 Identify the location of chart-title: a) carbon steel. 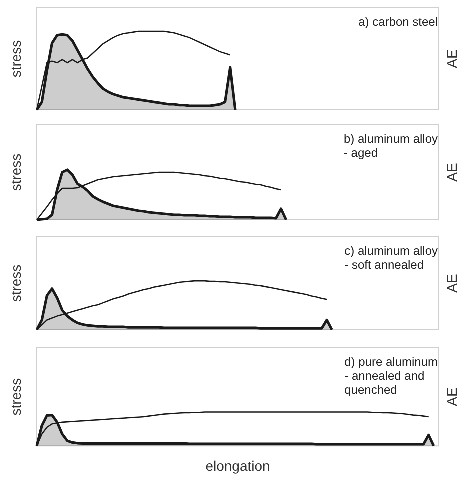
(398, 22).